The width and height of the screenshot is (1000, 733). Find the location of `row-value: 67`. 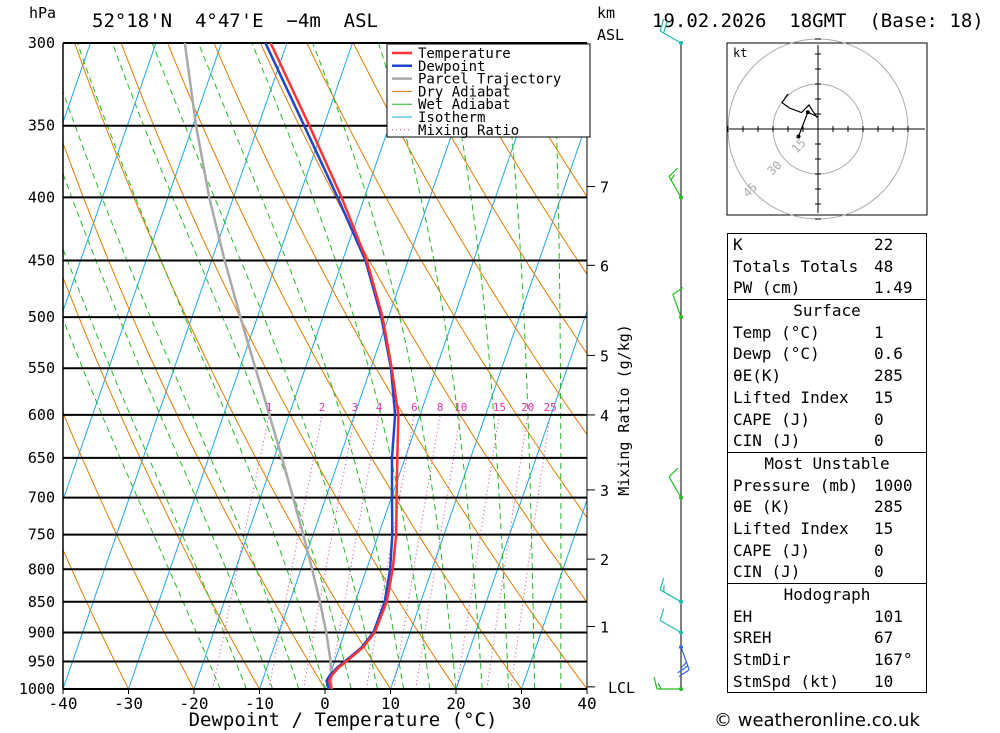

row-value: 67 is located at coordinates (884, 638).